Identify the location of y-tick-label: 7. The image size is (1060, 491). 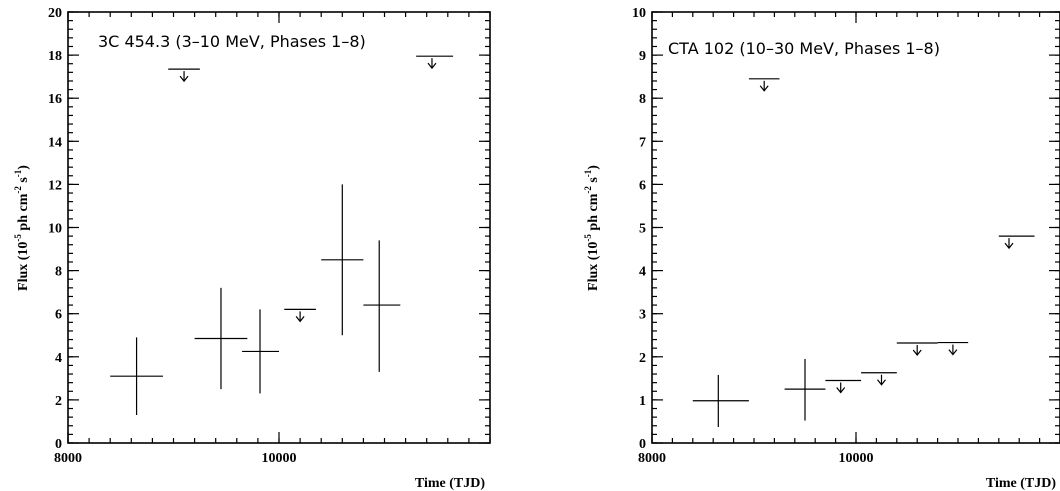
(642, 142).